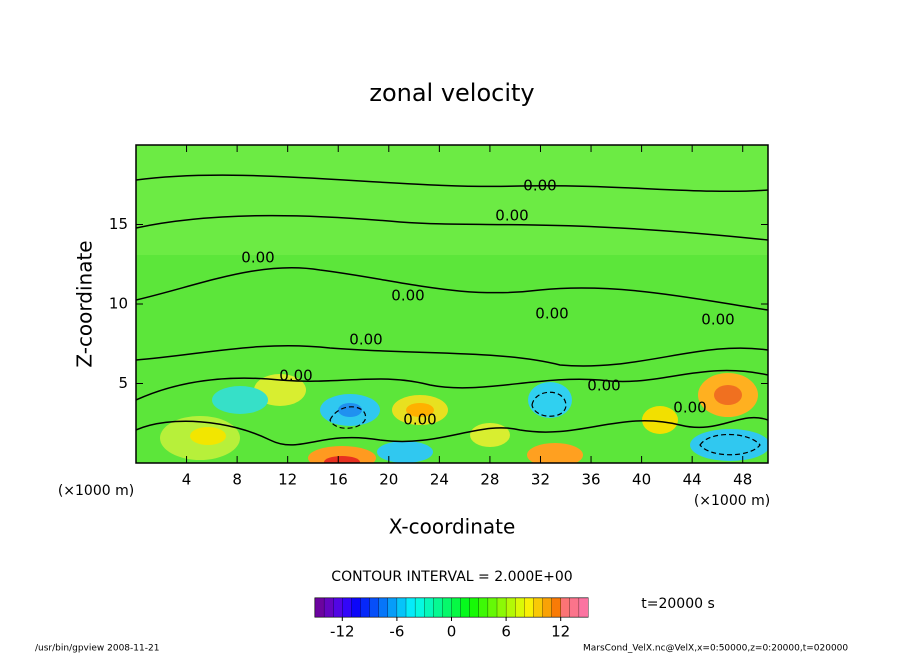  I want to click on x-tick-label: 16, so click(338, 480).